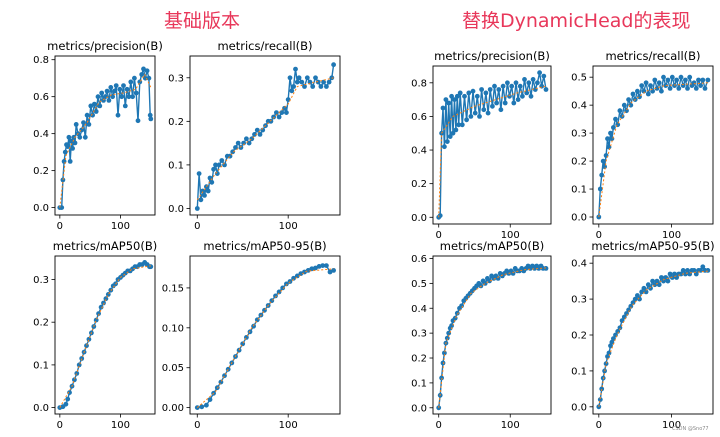 This screenshot has width=720, height=437. Describe the element at coordinates (173, 368) in the screenshot. I see `y-tick-label: 0.05` at that location.